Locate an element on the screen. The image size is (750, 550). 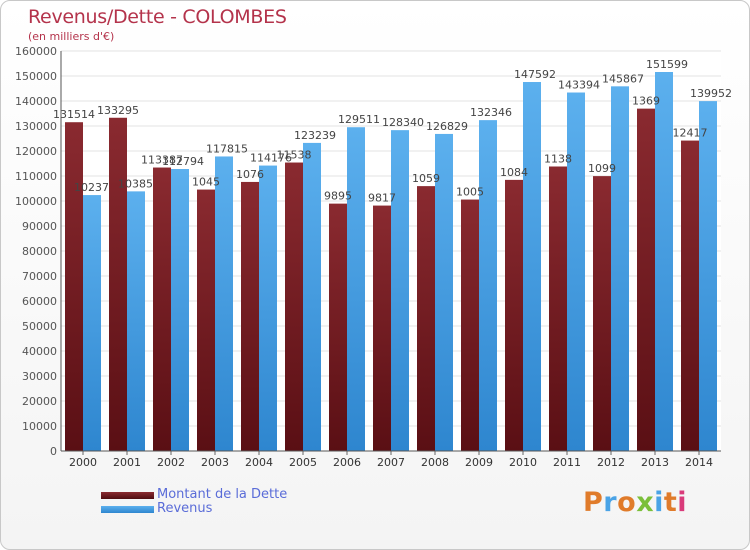
y-tick-label: 160000 is located at coordinates (36, 51).